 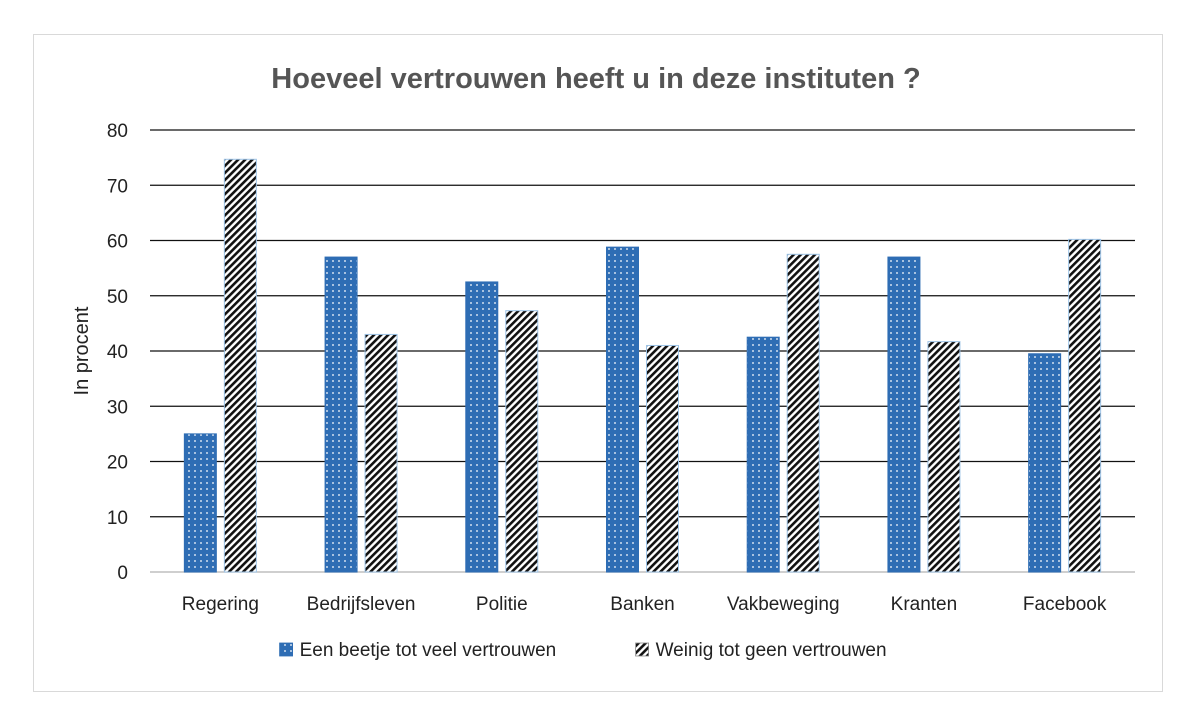 I want to click on y-tick-label: 60, so click(x=117, y=242).